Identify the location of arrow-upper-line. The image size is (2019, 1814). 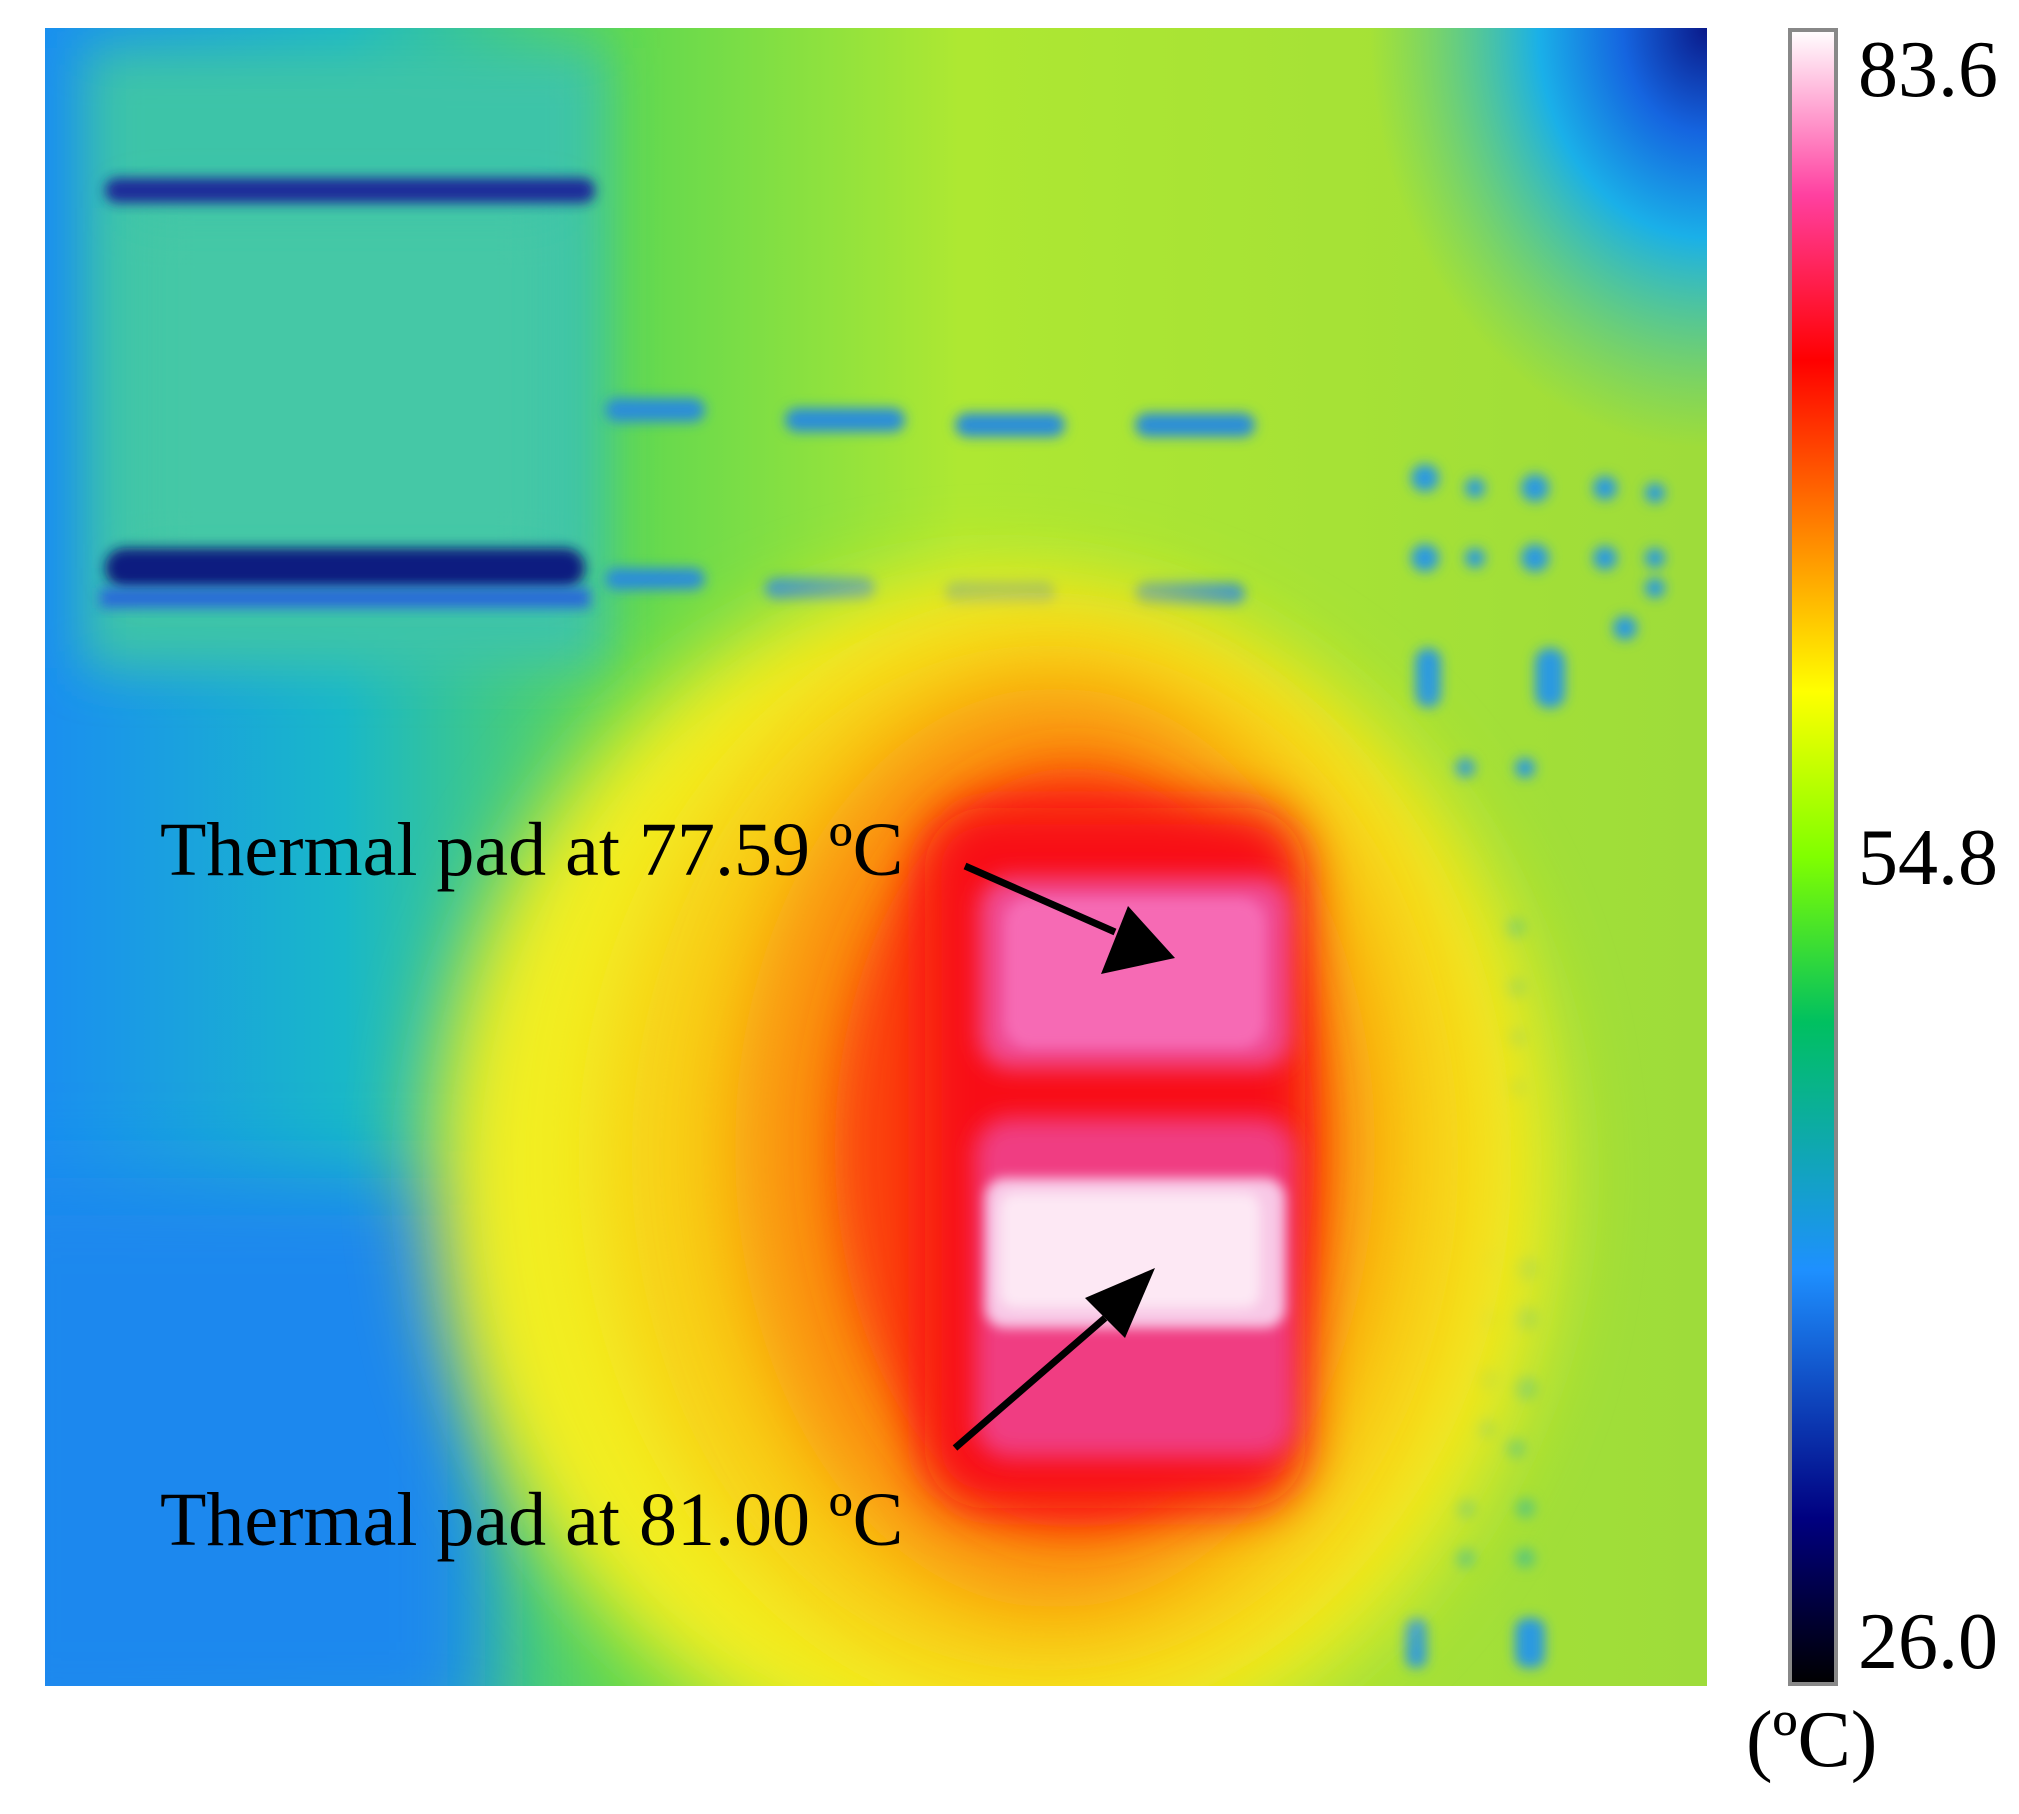
(1040, 899).